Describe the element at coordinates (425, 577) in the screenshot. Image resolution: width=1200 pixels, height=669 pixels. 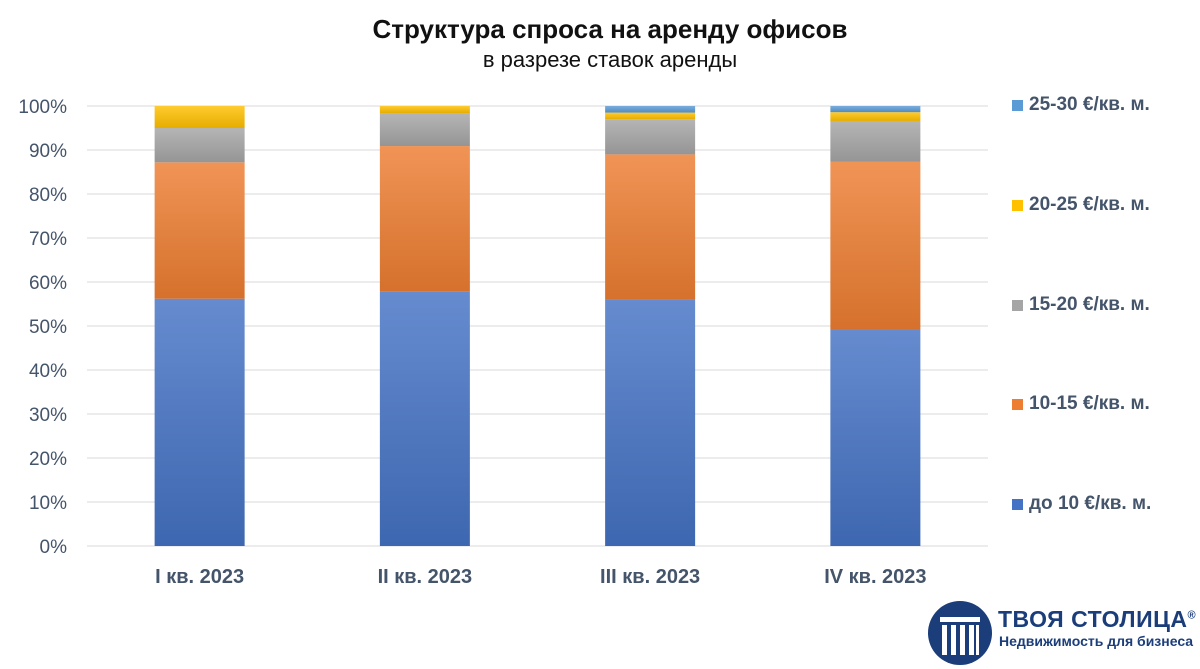
I see `x-category-label: II кв. 2023` at that location.